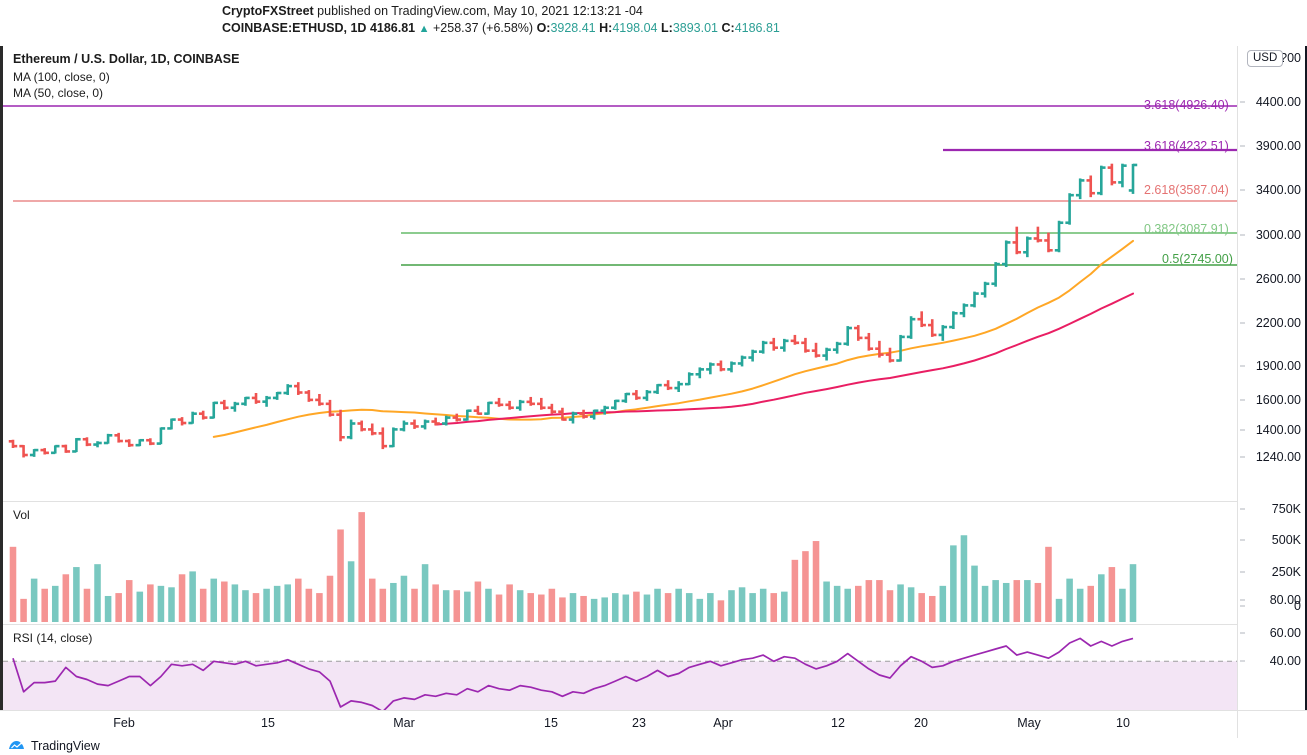  I want to click on tradingview-brand-label: TradingView, so click(65, 746).